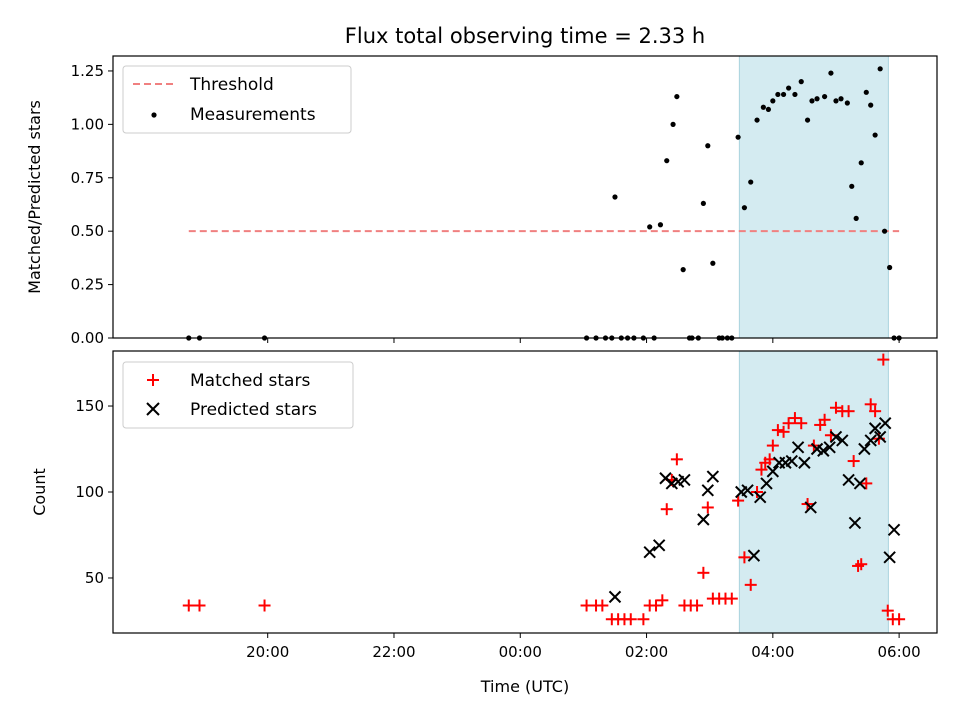 The image size is (960, 724). I want to click on top-y-tick-label: 1.00, so click(87, 124).